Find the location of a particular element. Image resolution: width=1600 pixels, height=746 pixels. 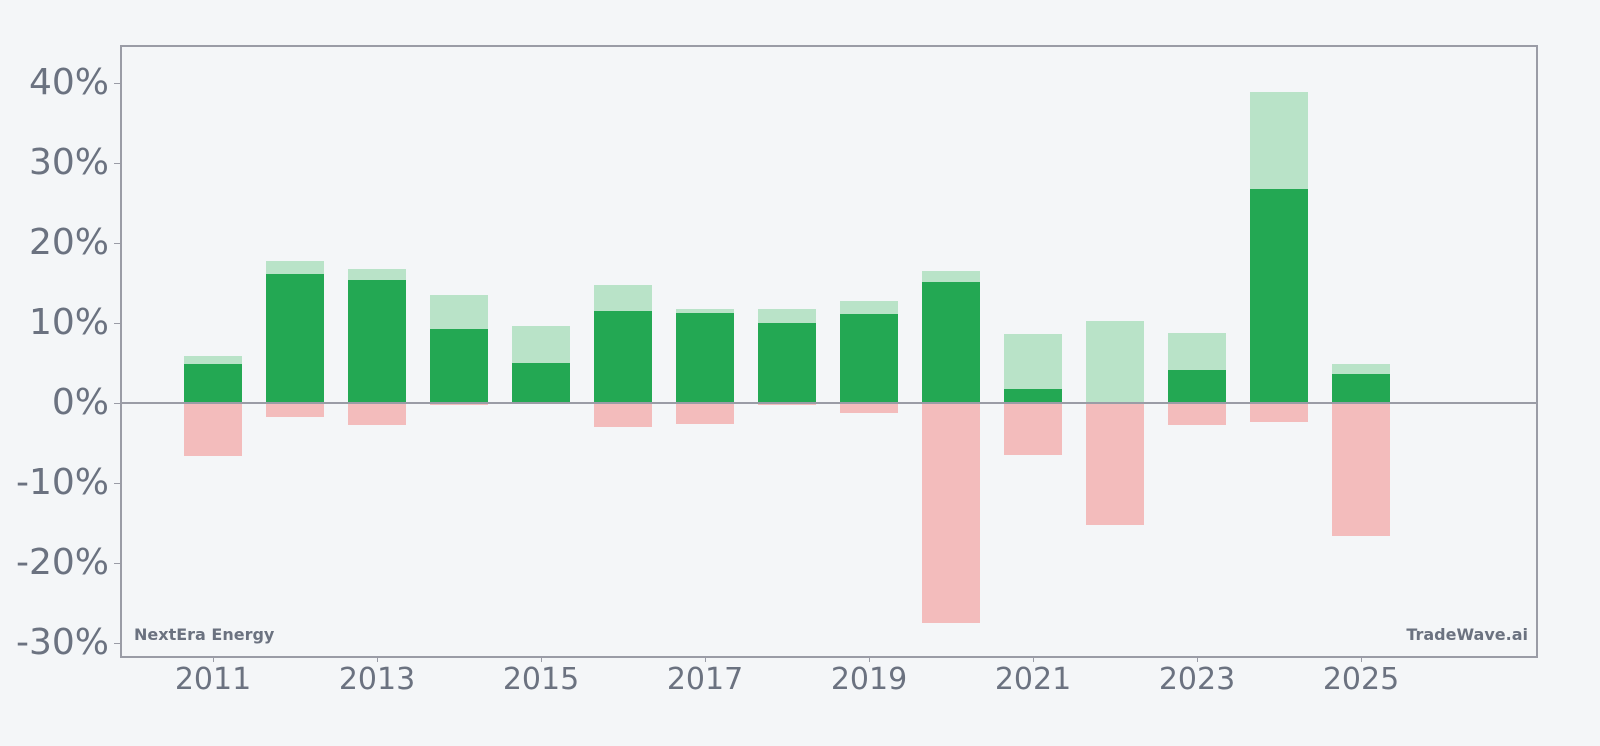

bar-close-2012 is located at coordinates (295, 338).